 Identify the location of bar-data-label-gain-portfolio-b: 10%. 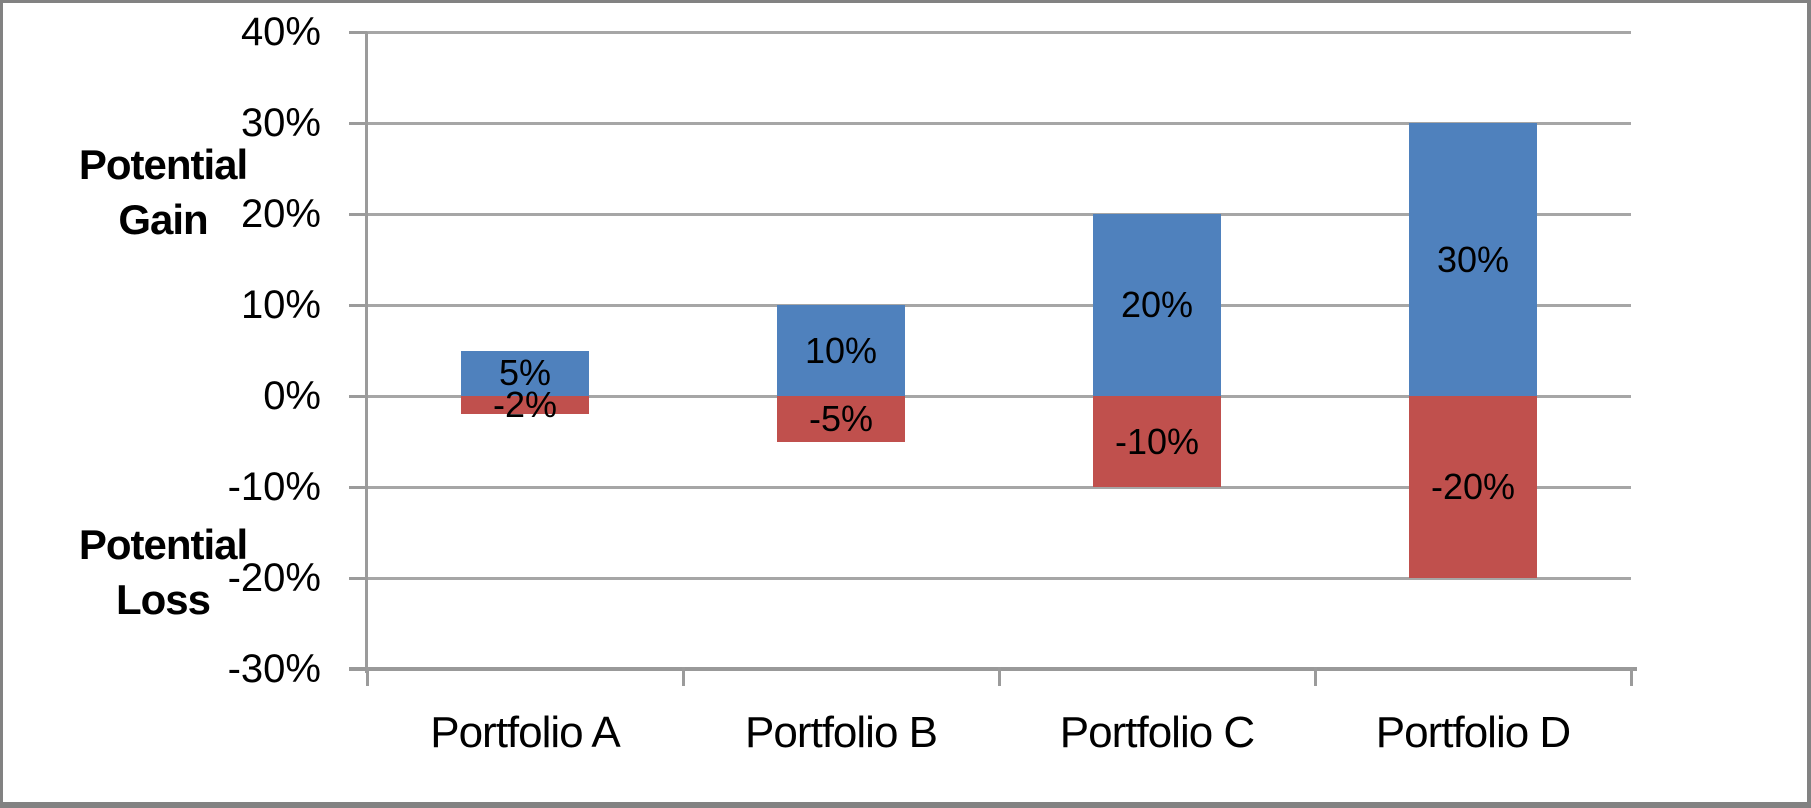
(841, 350).